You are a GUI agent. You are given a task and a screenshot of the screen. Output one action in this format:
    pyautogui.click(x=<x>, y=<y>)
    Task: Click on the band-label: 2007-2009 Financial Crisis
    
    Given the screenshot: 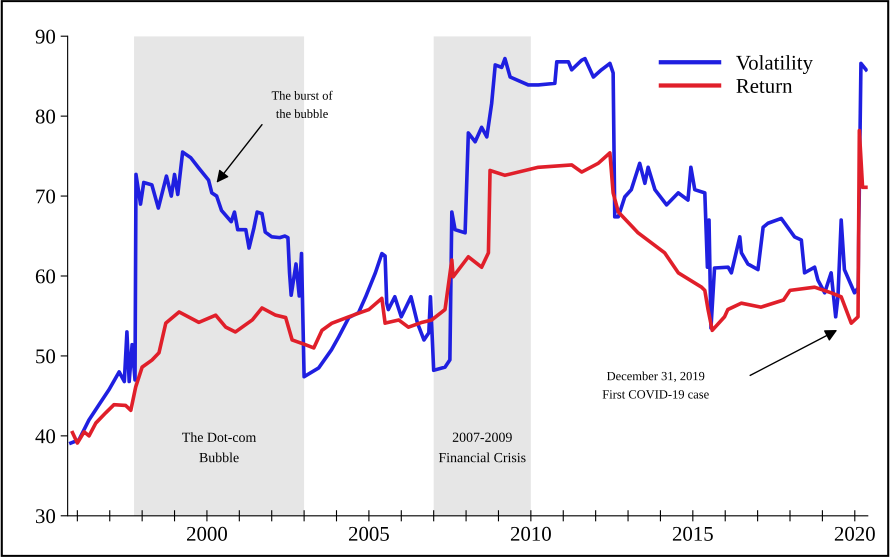 What is the action you would take?
    pyautogui.click(x=482, y=447)
    